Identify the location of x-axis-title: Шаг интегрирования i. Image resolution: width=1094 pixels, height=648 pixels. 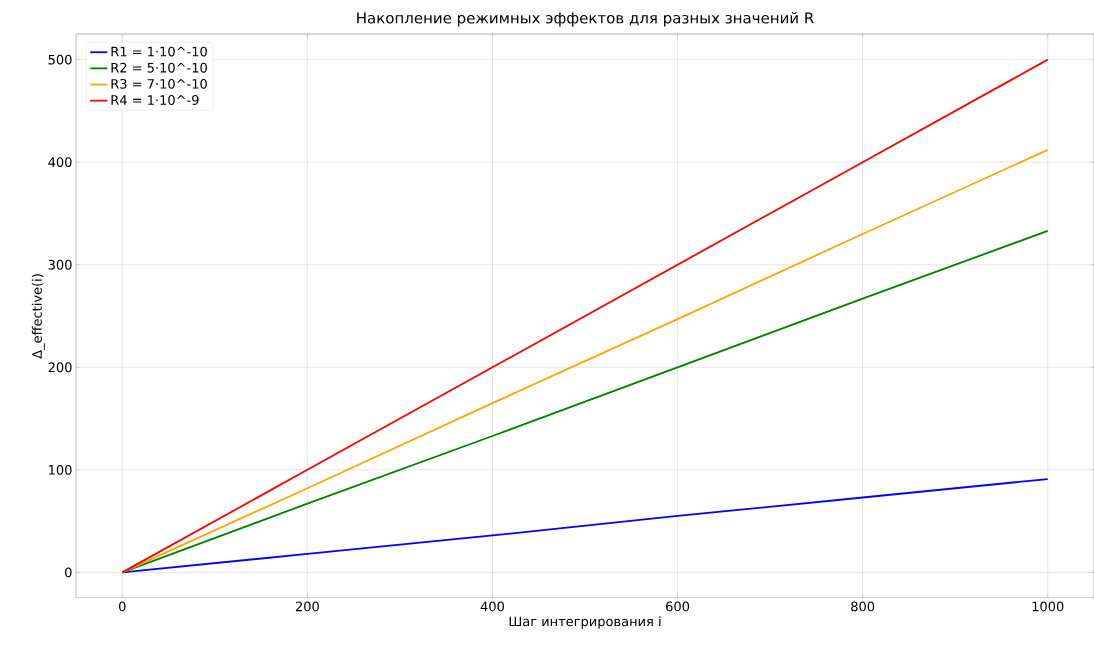
(585, 622).